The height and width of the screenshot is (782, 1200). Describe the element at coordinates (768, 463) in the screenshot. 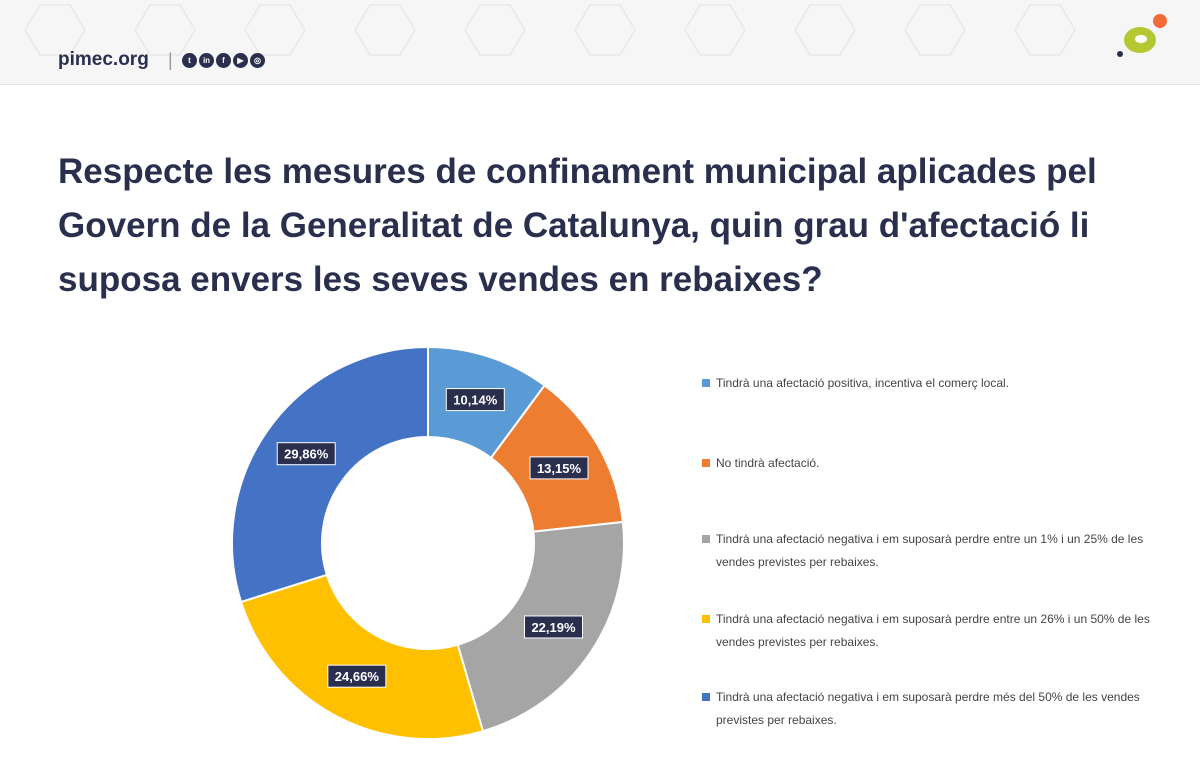

I see `legend-label: No tindrà afectació.` at that location.